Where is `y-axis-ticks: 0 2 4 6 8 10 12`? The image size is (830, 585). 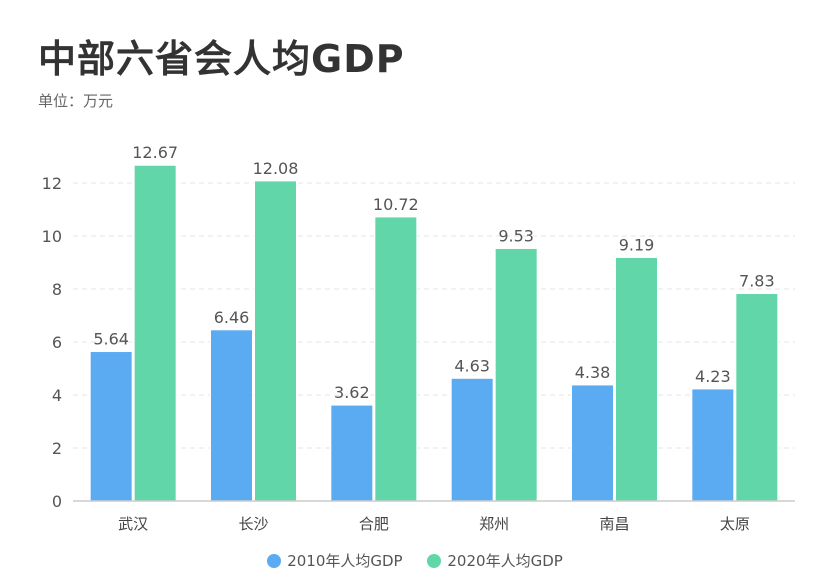
y-axis-ticks: 0 2 4 6 8 10 12 is located at coordinates (52, 342).